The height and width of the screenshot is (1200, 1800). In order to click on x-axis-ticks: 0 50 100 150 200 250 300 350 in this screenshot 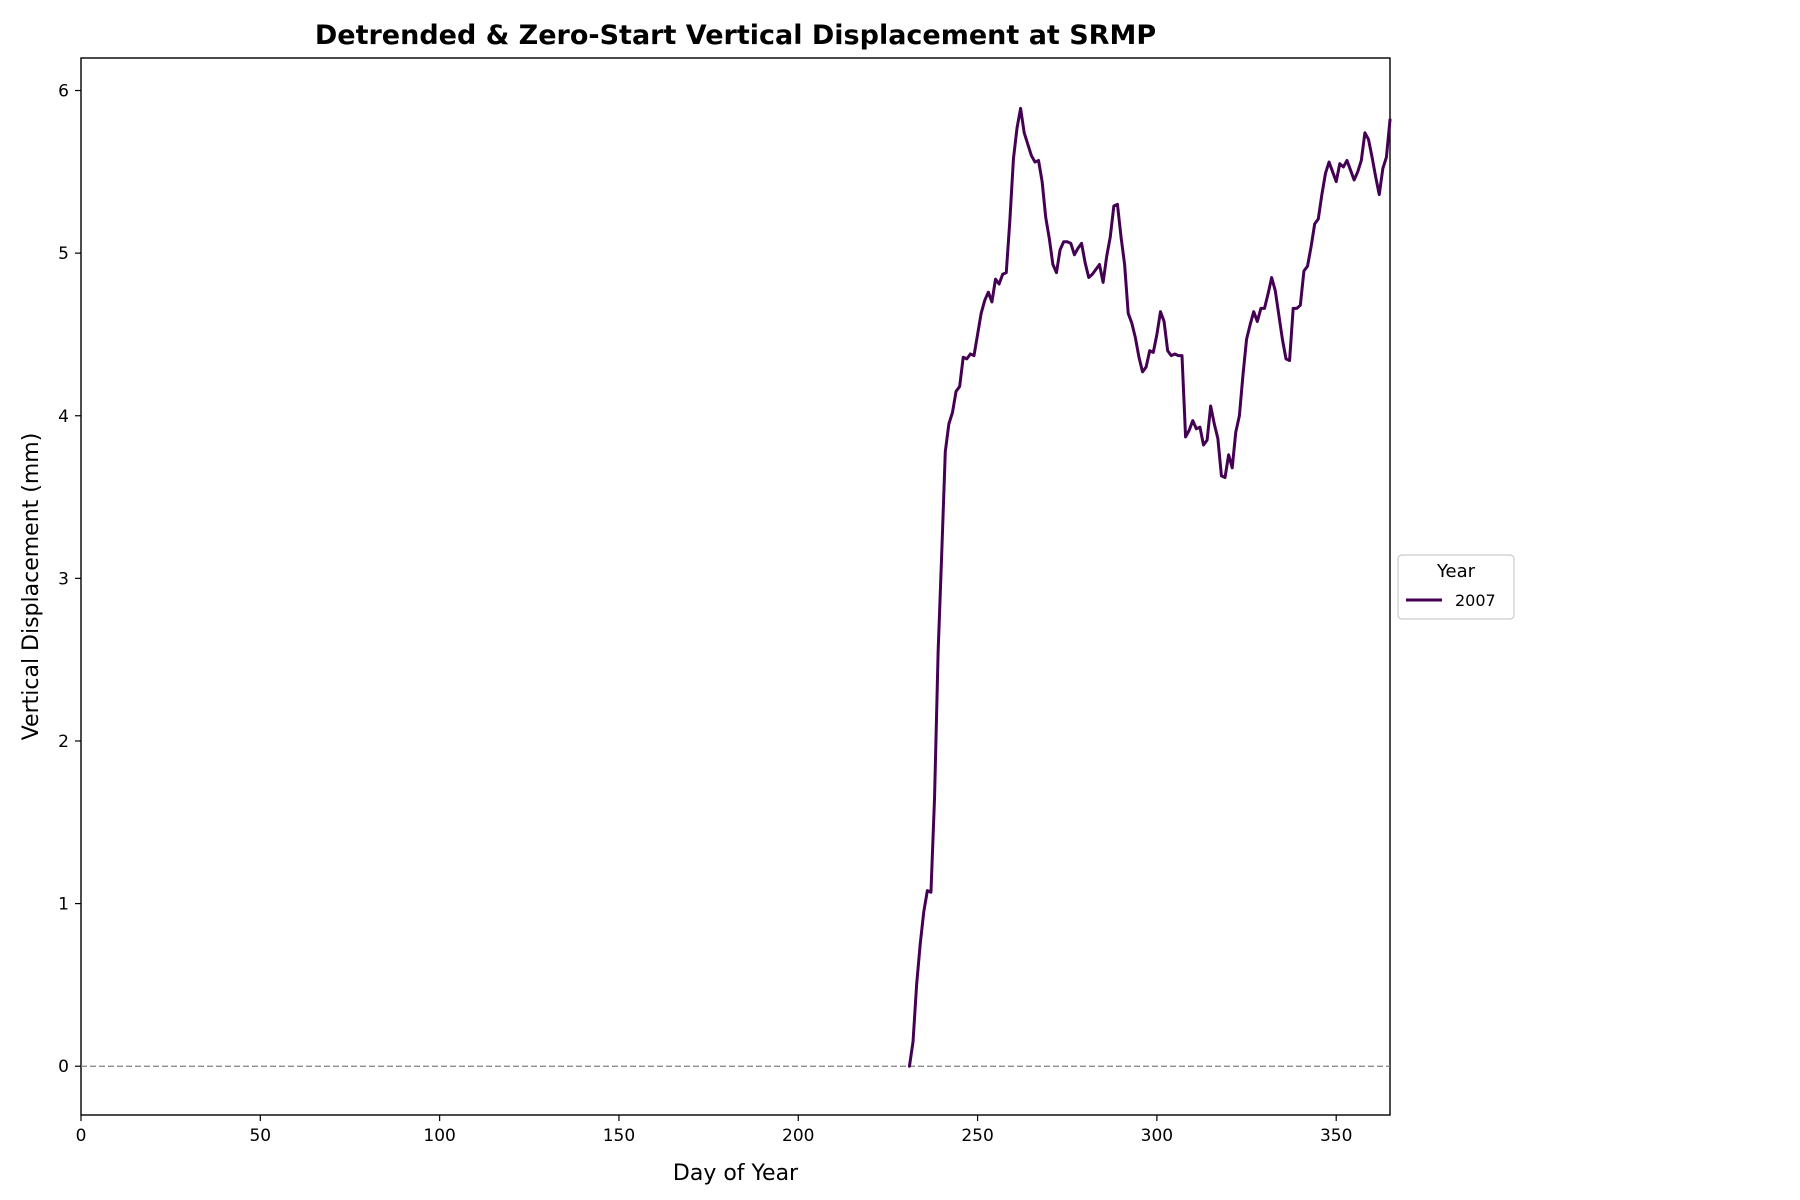, I will do `click(714, 1130)`.